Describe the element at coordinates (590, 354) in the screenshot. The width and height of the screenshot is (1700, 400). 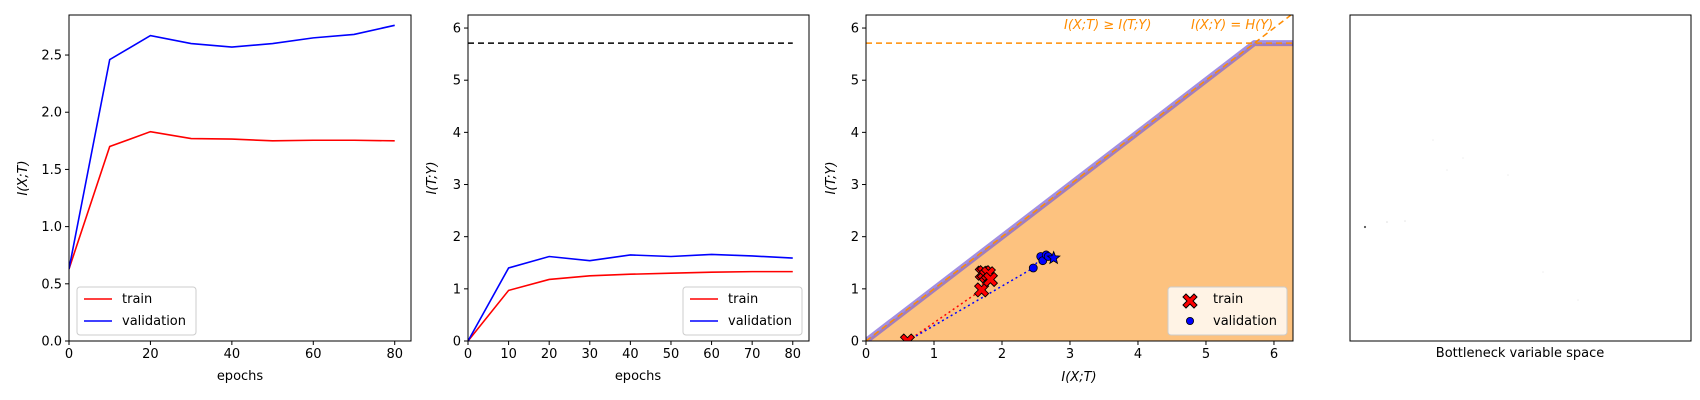
I see `x-tick-label: 30` at that location.